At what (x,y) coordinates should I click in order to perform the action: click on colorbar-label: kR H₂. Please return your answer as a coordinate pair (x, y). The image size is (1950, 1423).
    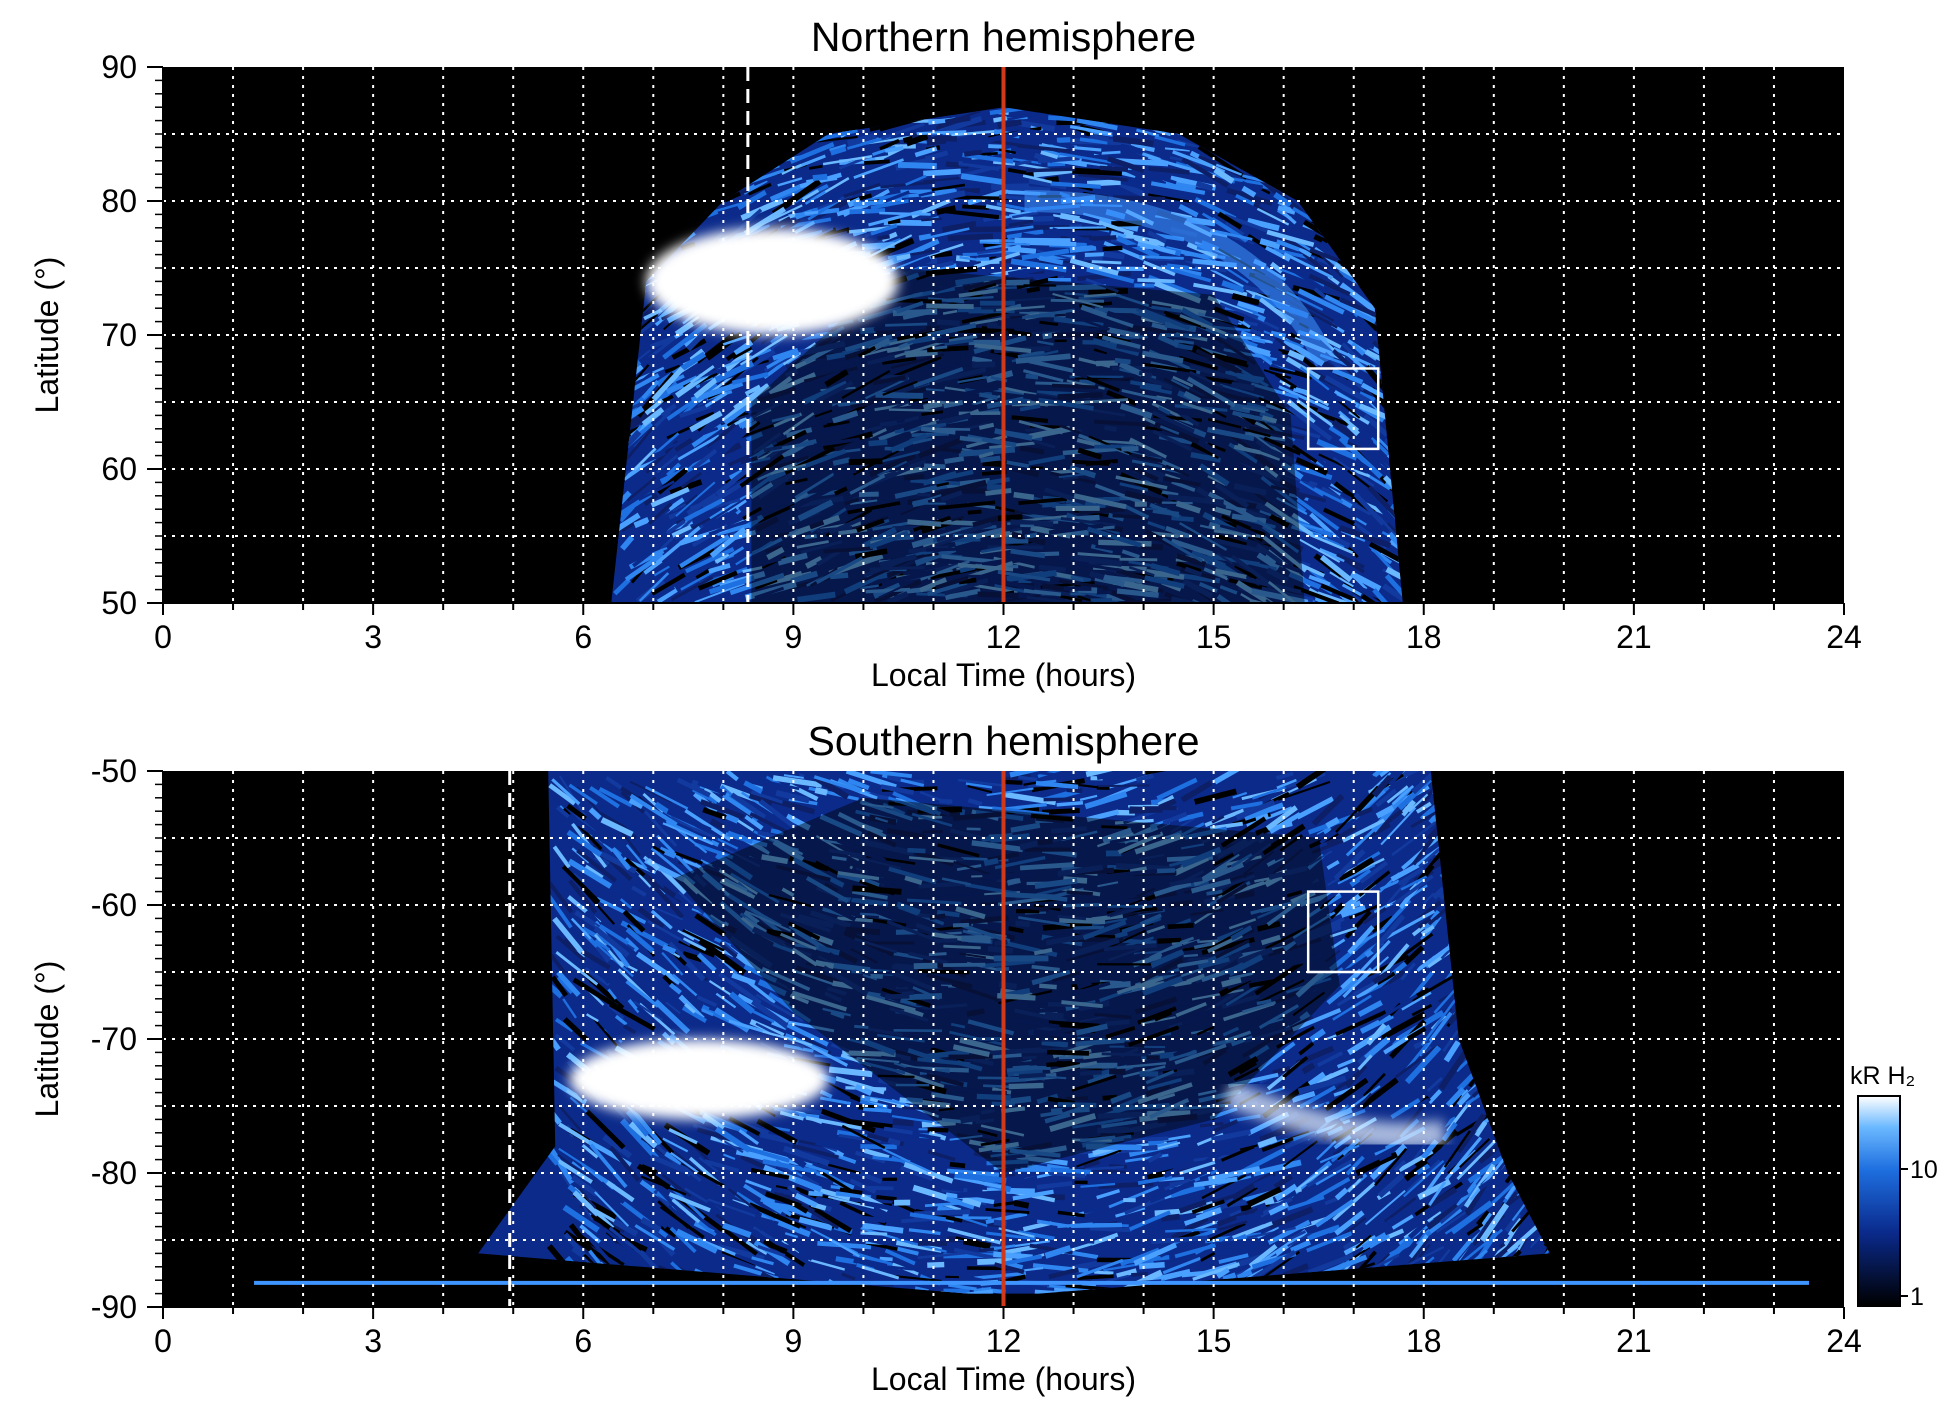
    Looking at the image, I should click on (1882, 1076).